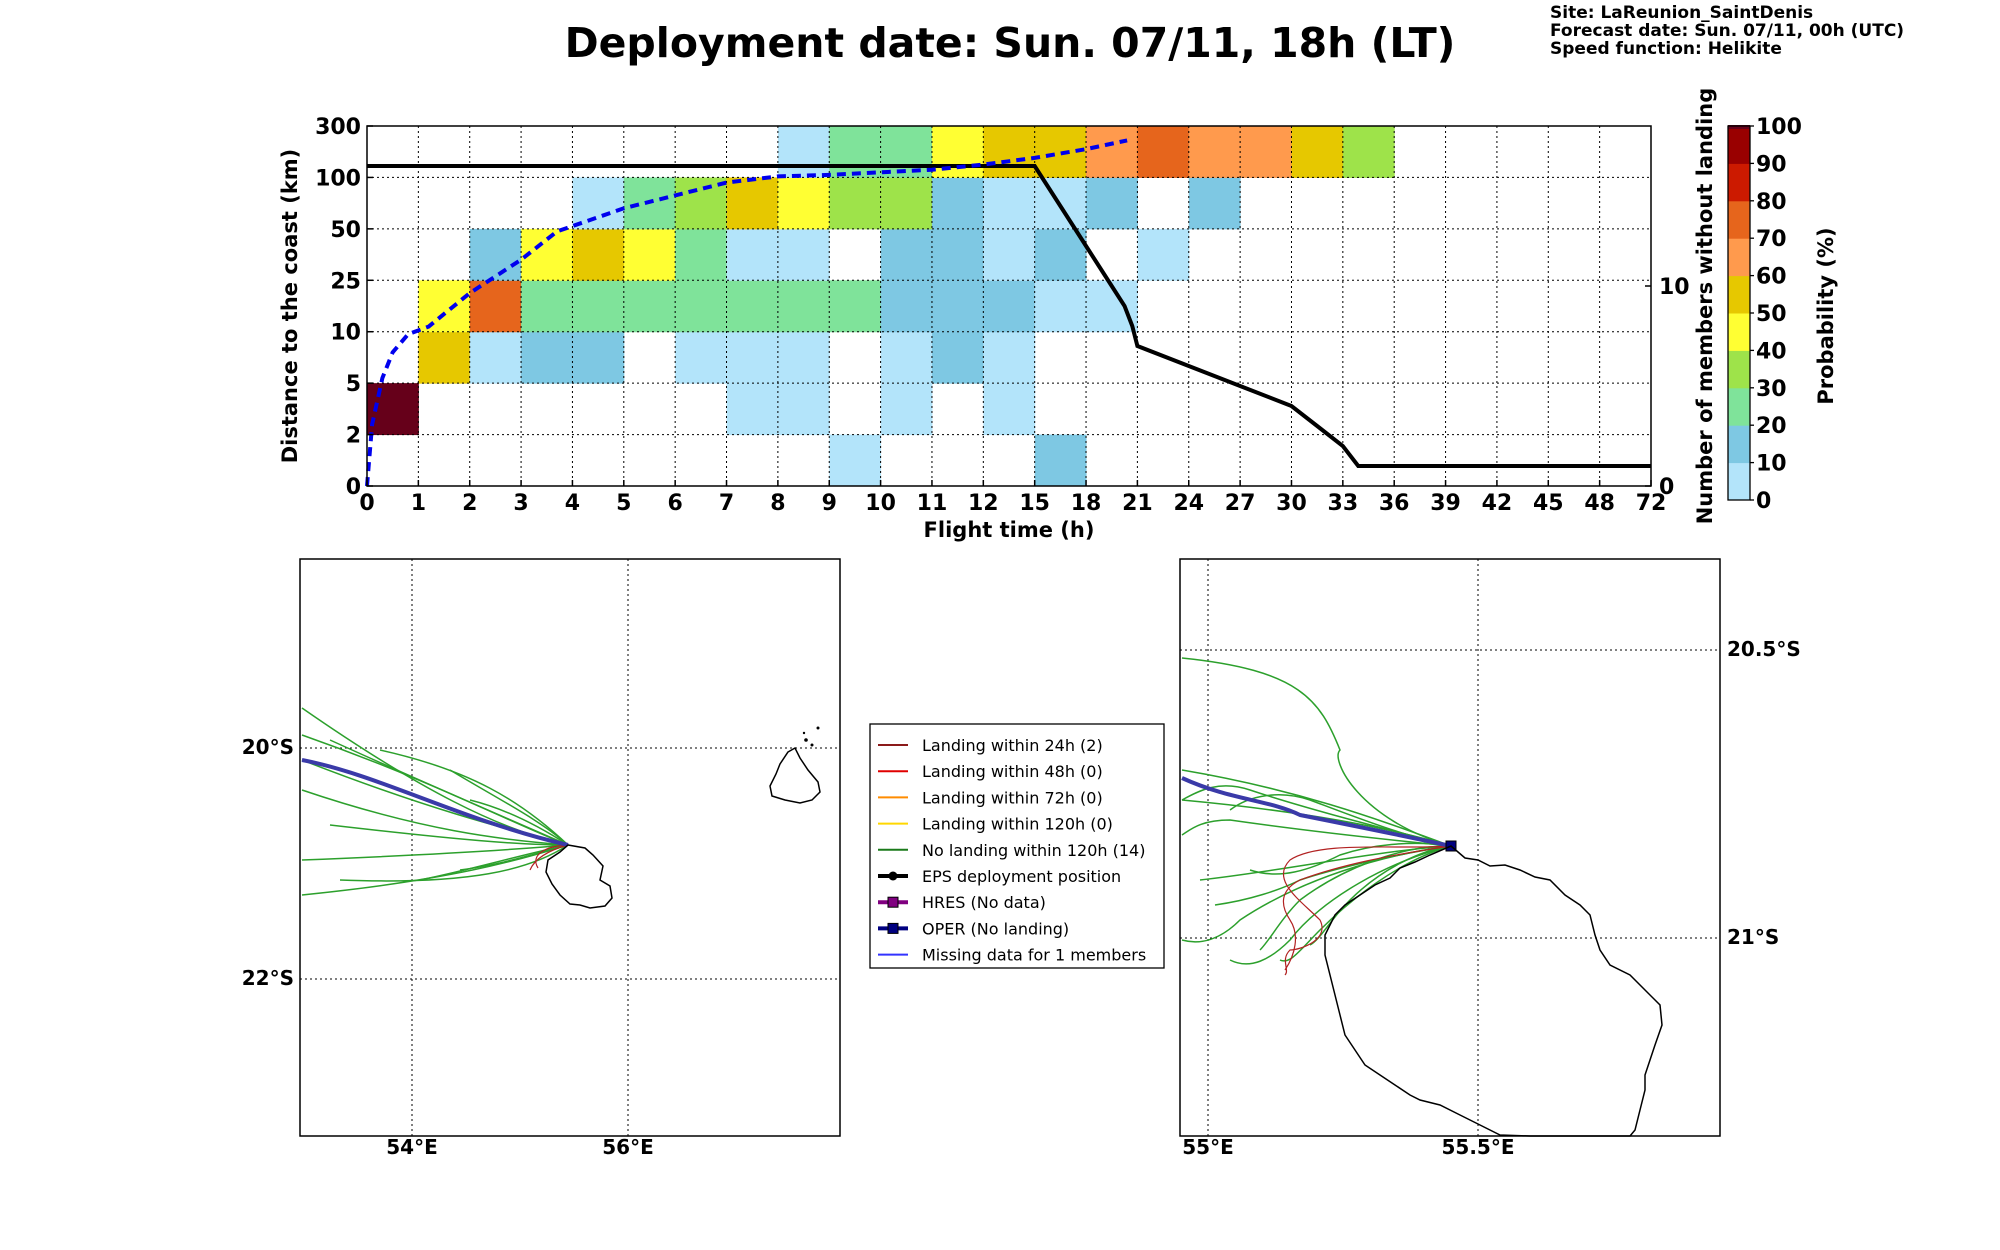  Describe the element at coordinates (1034, 955) in the screenshot. I see `legend-label: Missing data for 1 members` at that location.